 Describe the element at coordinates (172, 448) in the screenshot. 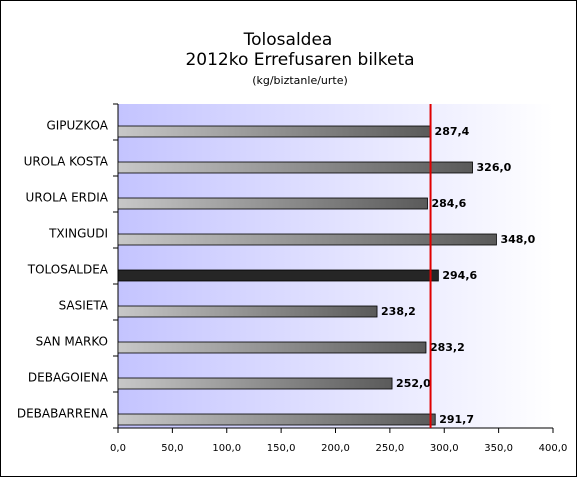

I see `x-tick-label: 50,0` at that location.